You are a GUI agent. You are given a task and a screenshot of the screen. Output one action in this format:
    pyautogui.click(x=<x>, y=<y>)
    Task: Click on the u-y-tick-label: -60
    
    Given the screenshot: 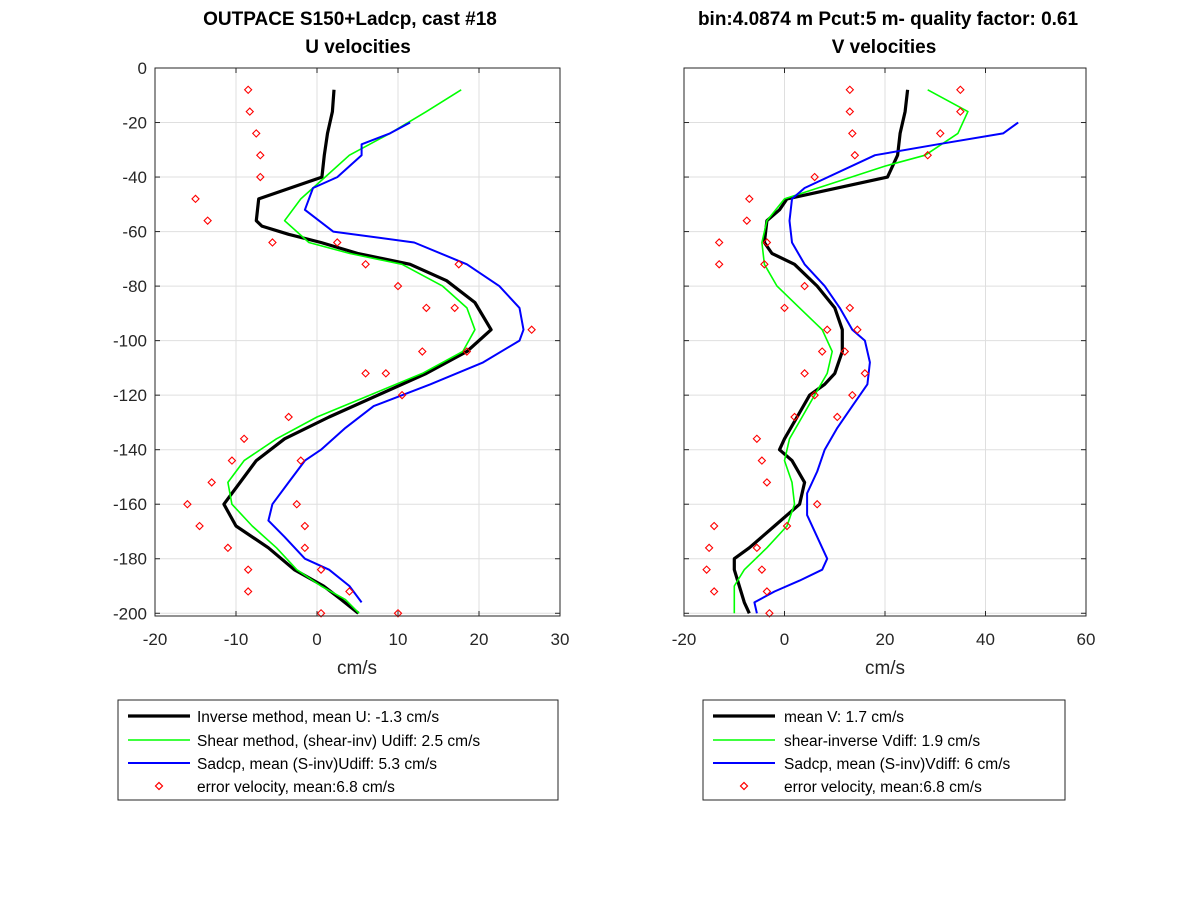 What is the action you would take?
    pyautogui.click(x=134, y=232)
    